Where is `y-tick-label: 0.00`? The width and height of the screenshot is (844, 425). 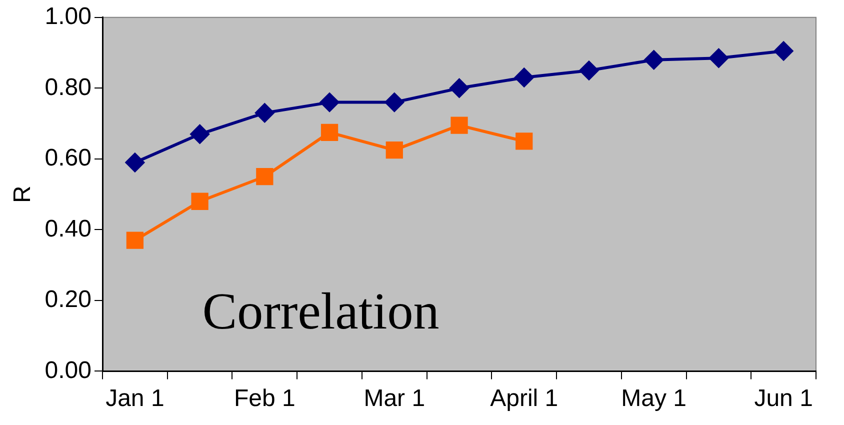
y-tick-label: 0.00 is located at coordinates (68, 370).